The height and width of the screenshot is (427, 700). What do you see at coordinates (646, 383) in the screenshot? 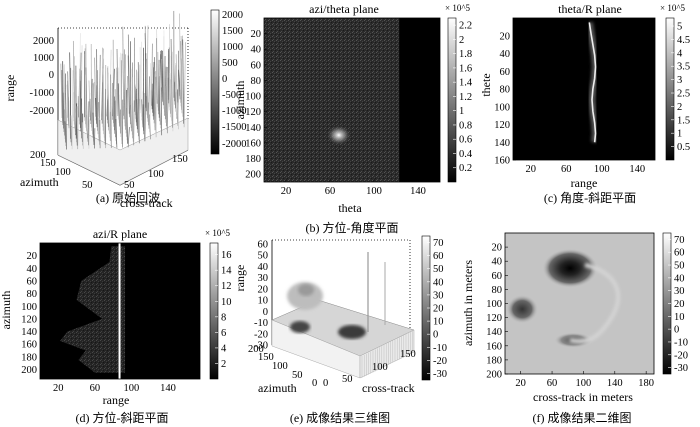
I see `x-tick-label: 180` at bounding box center [646, 383].